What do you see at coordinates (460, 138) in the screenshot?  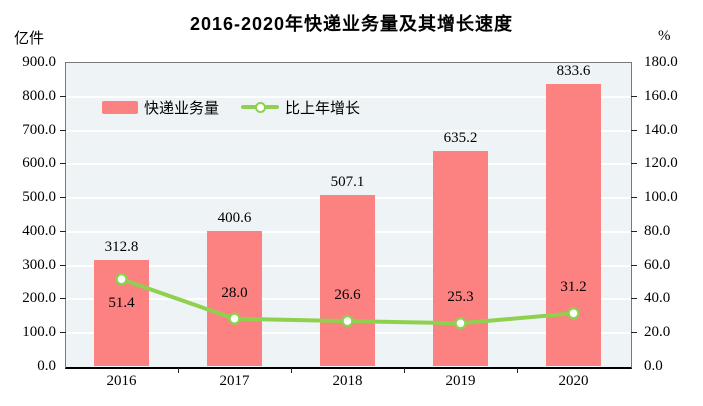 I see `bar-value-label: 635.2` at bounding box center [460, 138].